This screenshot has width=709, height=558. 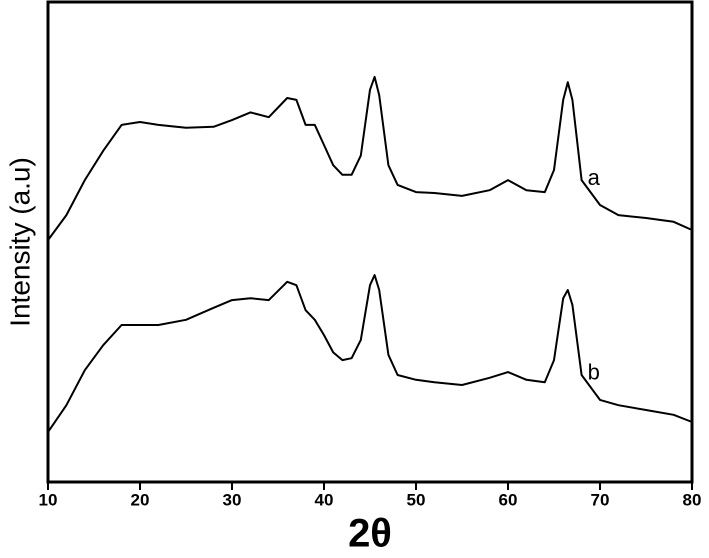 What do you see at coordinates (370, 534) in the screenshot?
I see `x-axis-label: 2θ` at bounding box center [370, 534].